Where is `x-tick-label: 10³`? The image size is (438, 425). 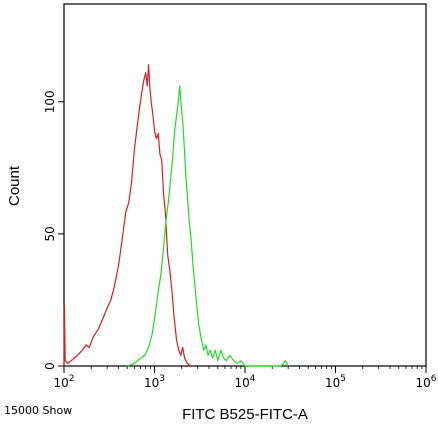 x-tick-label: 10³ is located at coordinates (154, 382).